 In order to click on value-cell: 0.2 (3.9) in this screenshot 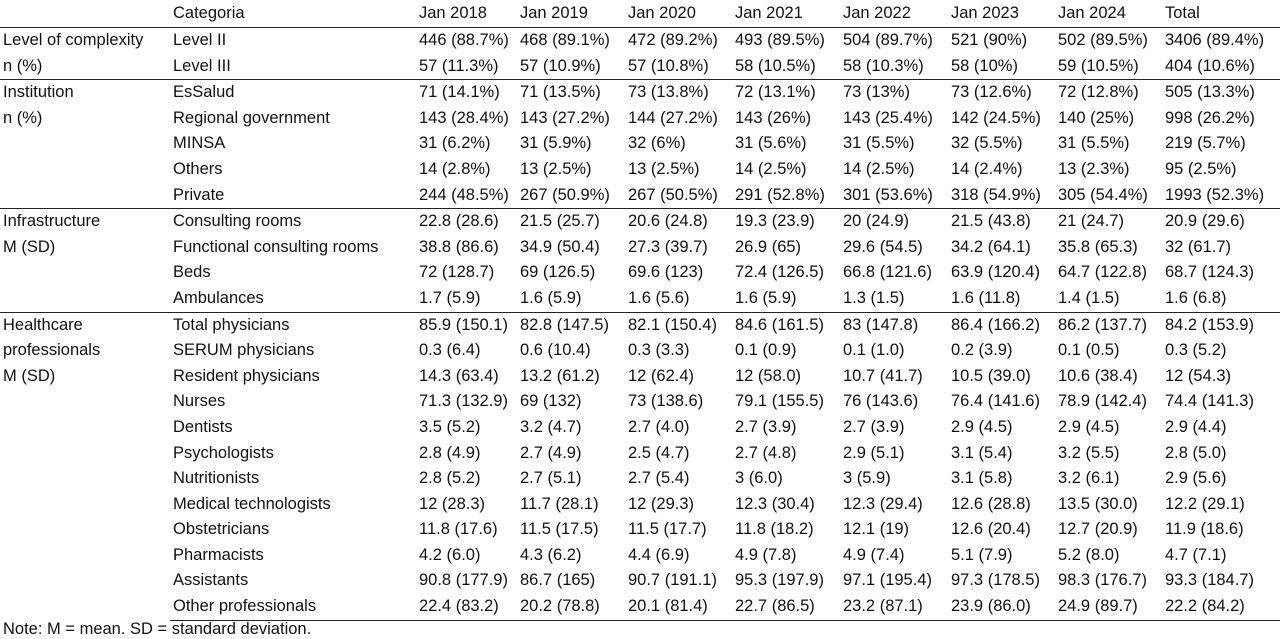, I will do `click(982, 350)`.